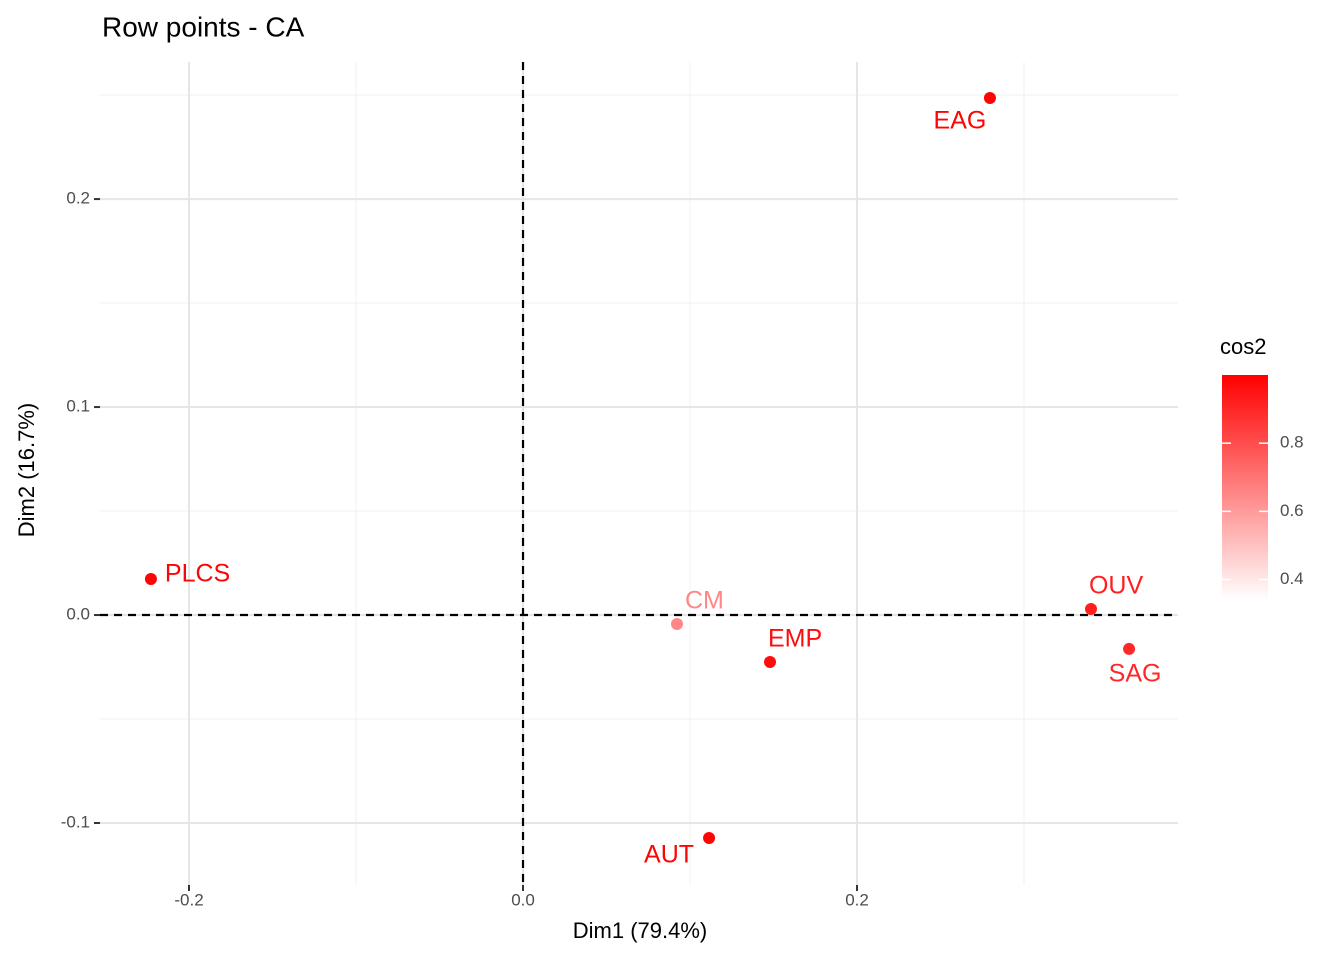  I want to click on y-tick-label: -0.1, so click(75, 822).